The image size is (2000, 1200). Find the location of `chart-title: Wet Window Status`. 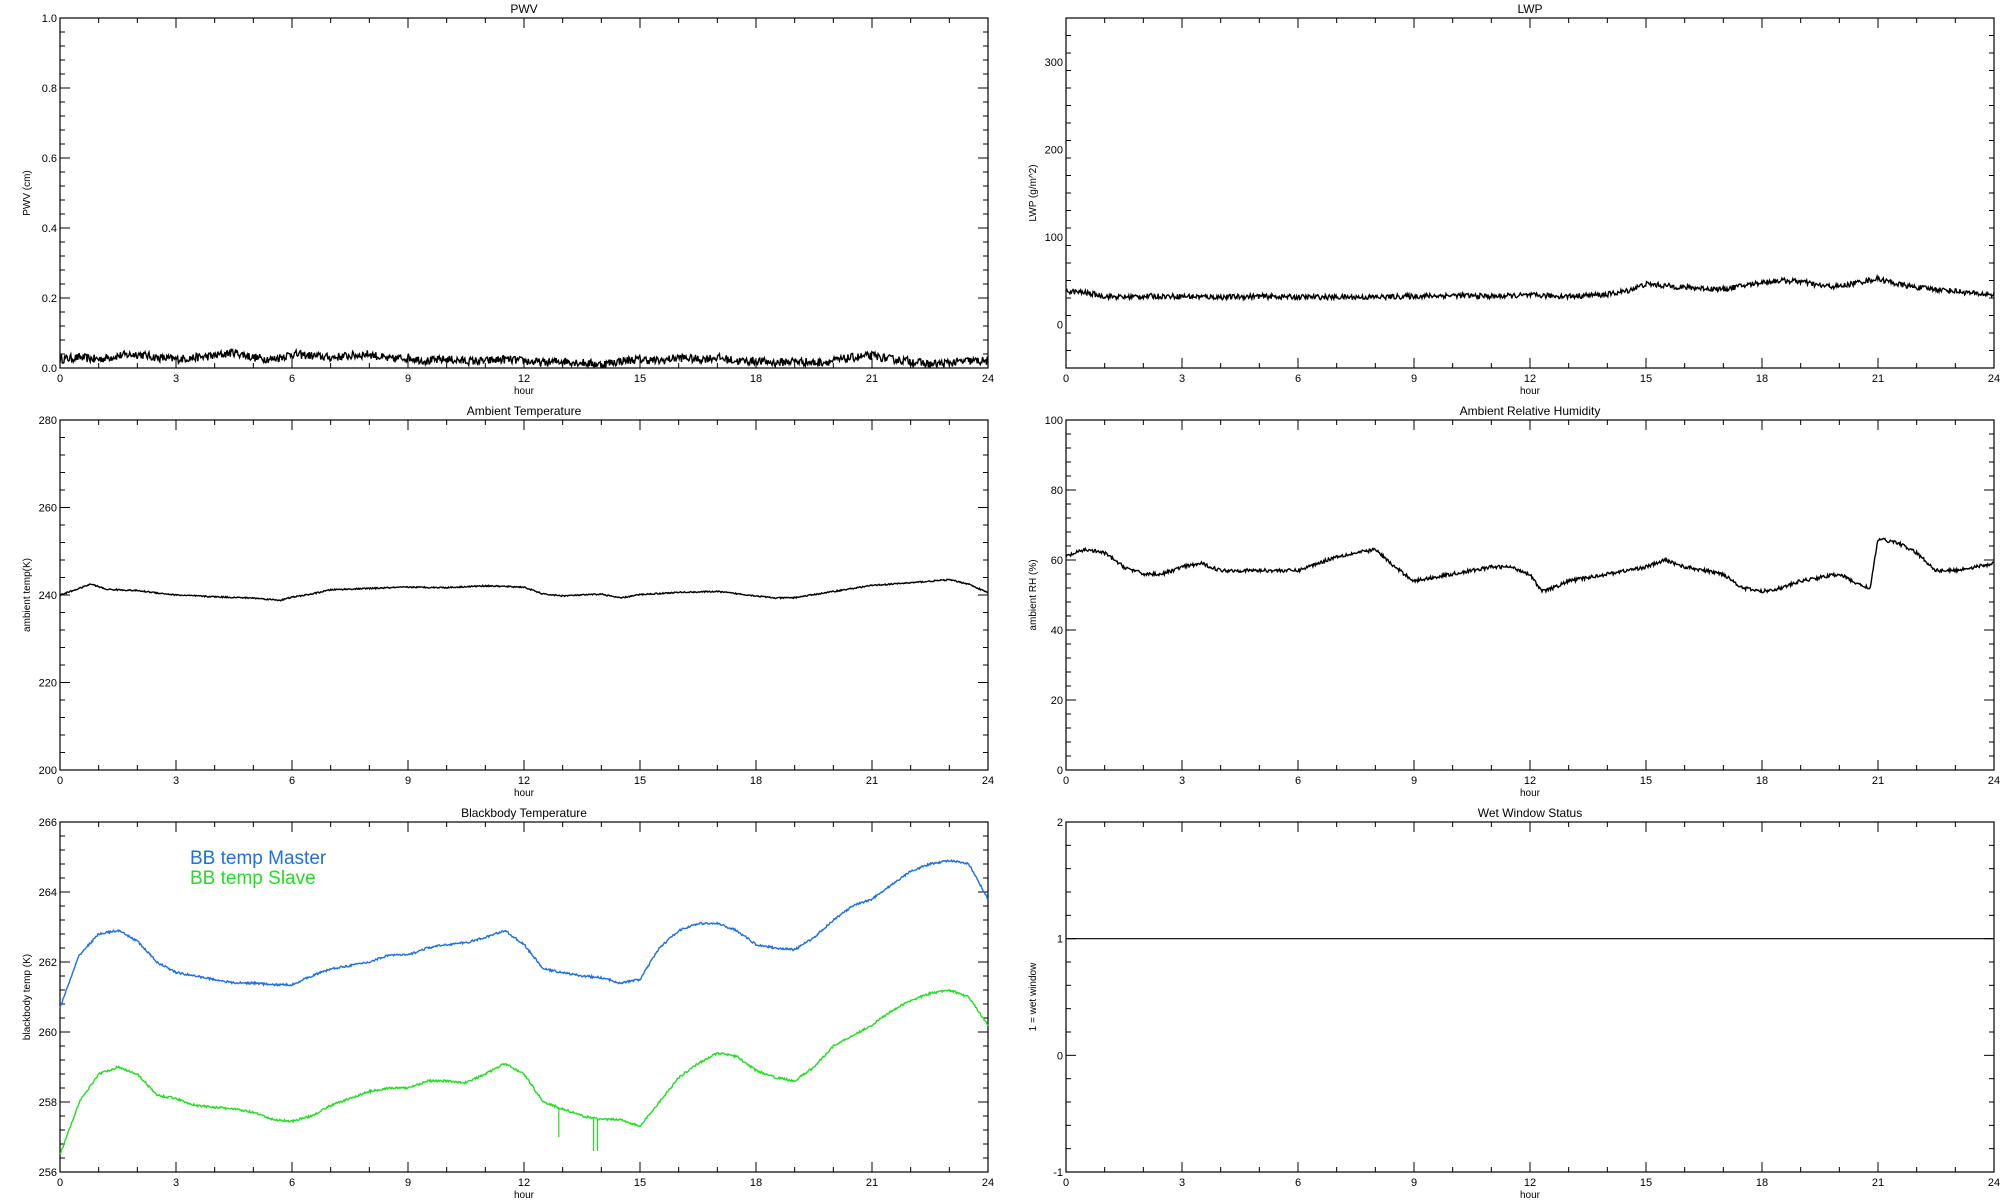

chart-title: Wet Window Status is located at coordinates (1530, 813).